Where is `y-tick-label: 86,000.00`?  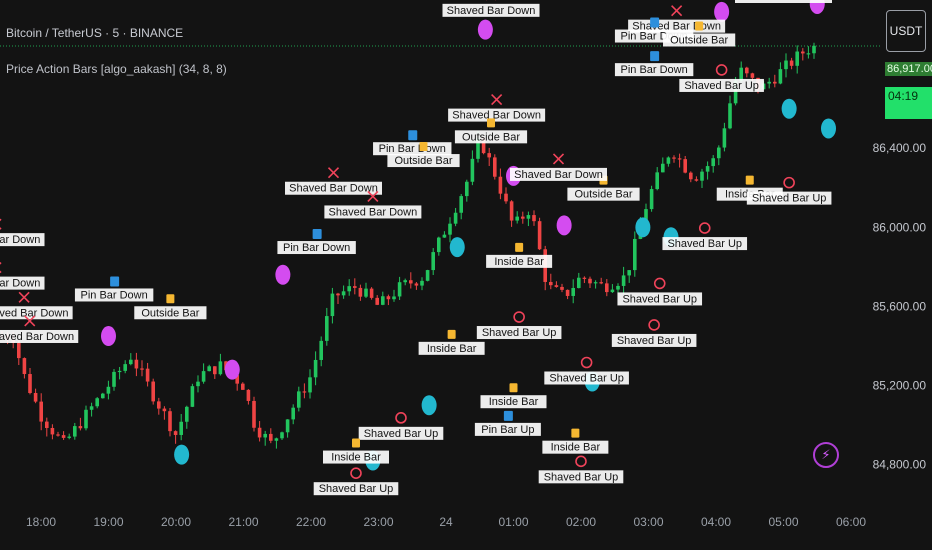
y-tick-label: 86,000.00 is located at coordinates (900, 227).